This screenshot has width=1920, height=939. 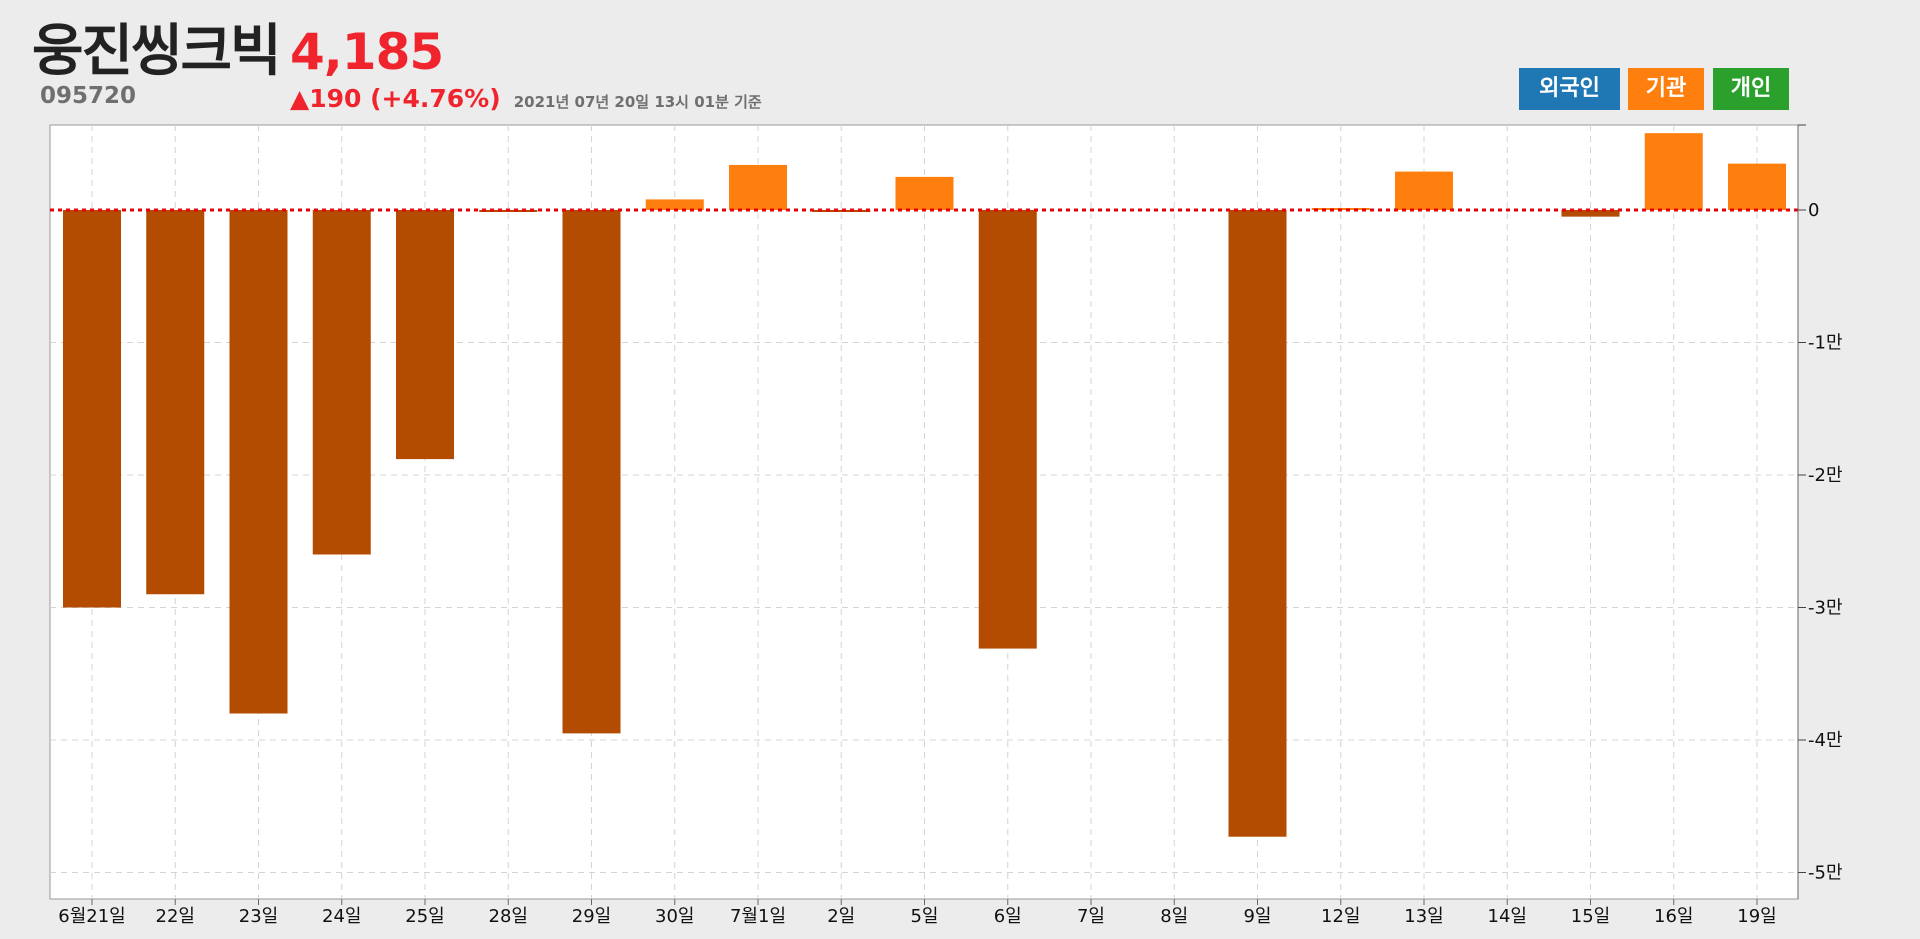 What do you see at coordinates (175, 402) in the screenshot?
I see `bar-22일` at bounding box center [175, 402].